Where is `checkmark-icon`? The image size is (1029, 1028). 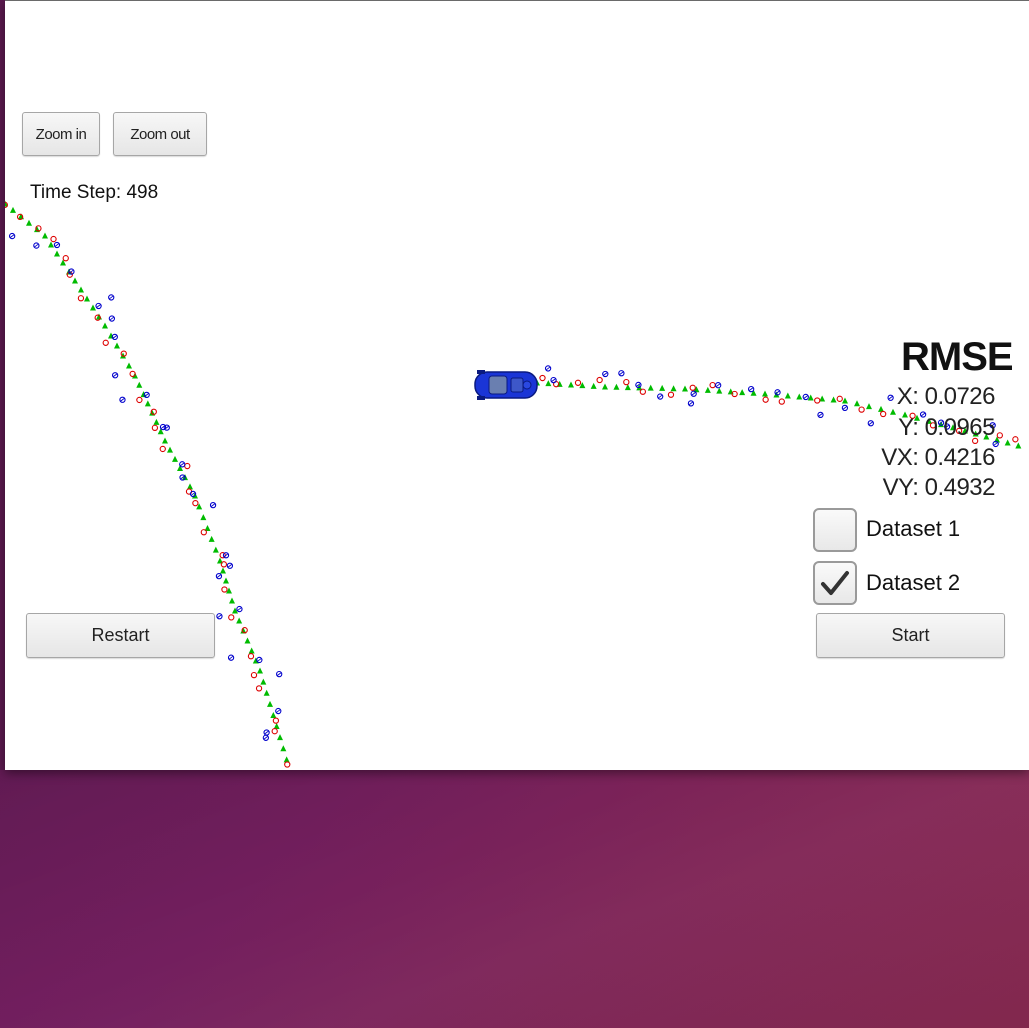 checkmark-icon is located at coordinates (835, 583).